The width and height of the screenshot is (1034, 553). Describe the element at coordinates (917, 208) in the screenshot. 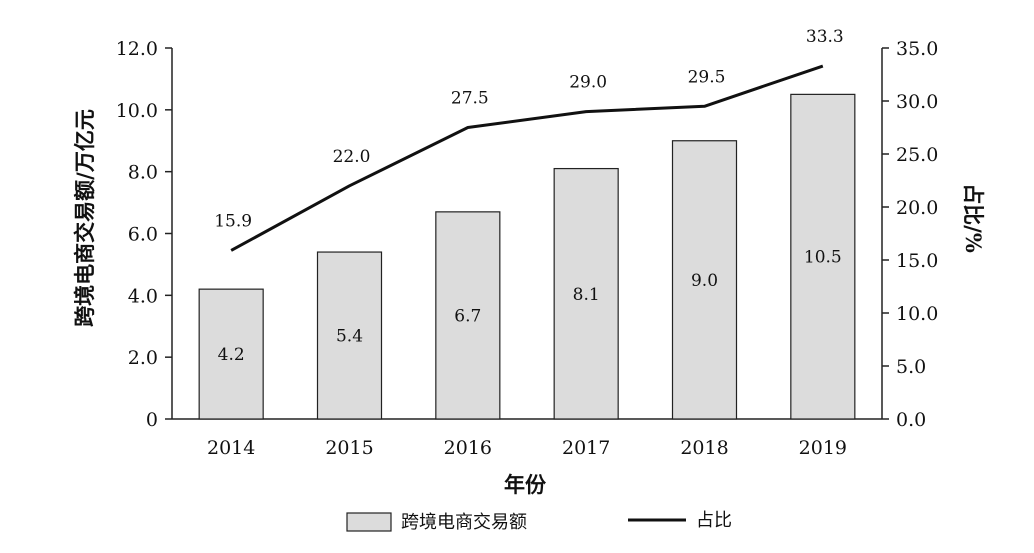

I see `y2-tick-label: 20.0` at that location.